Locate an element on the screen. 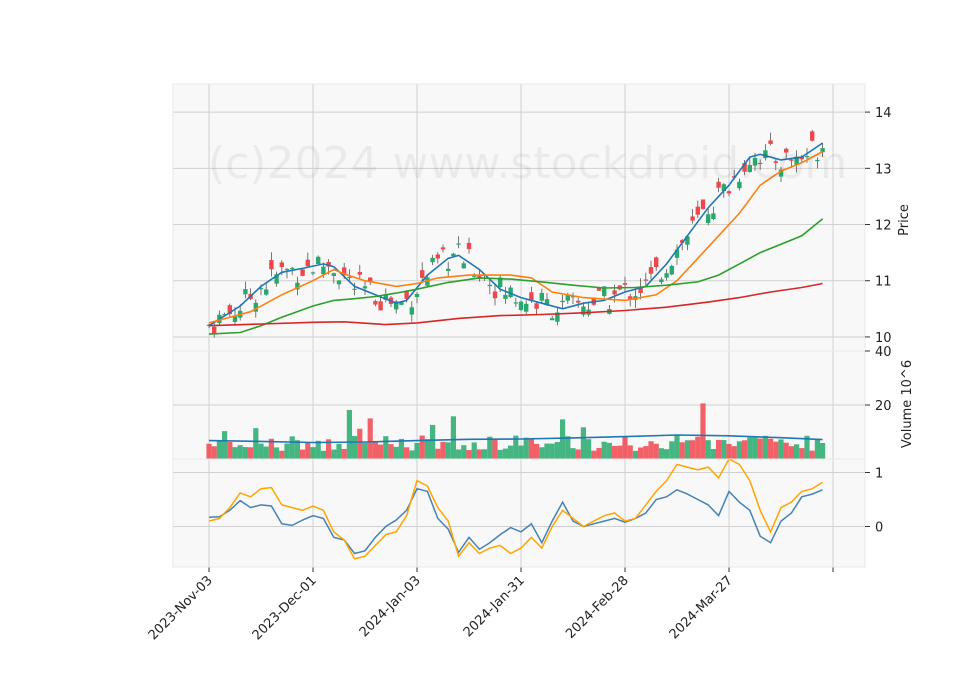 Image resolution: width=960 pixels, height=690 pixels. indicator-line is located at coordinates (515, 508).